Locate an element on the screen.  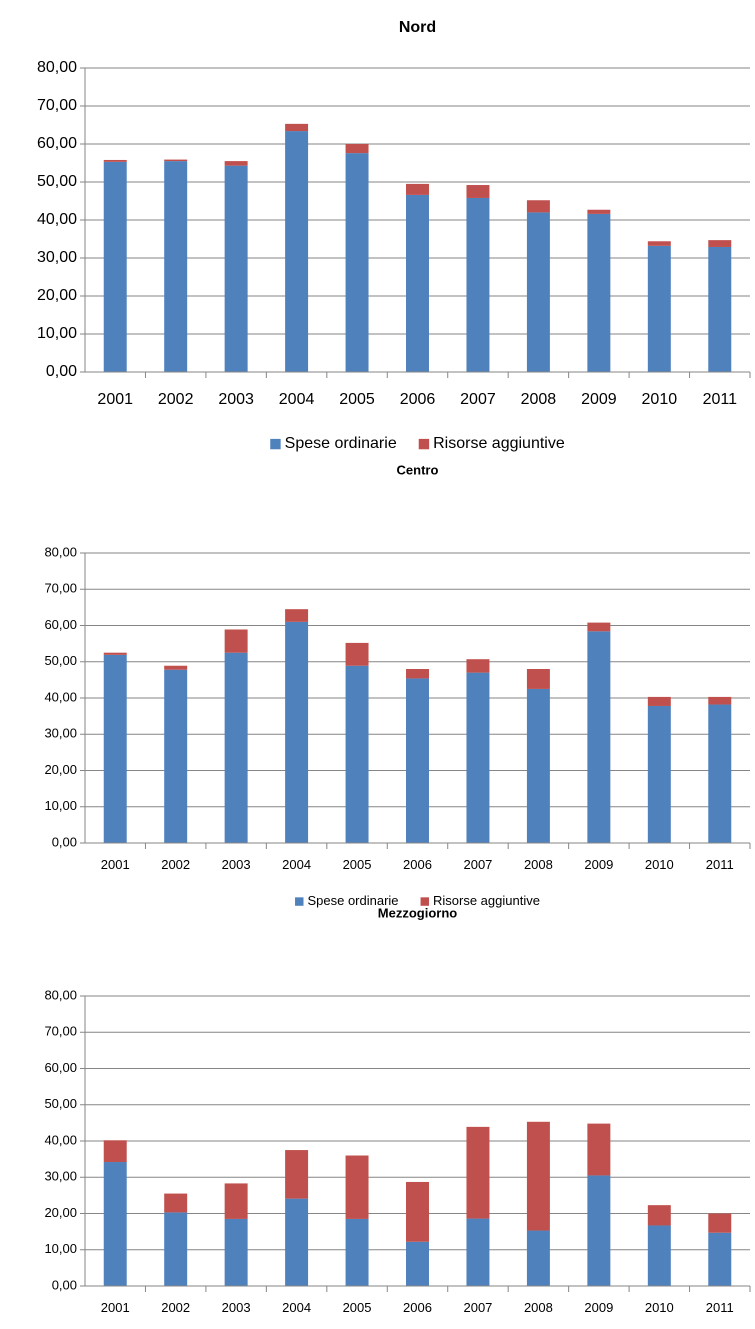
y-tick-label: 10,00 is located at coordinates (57, 333).